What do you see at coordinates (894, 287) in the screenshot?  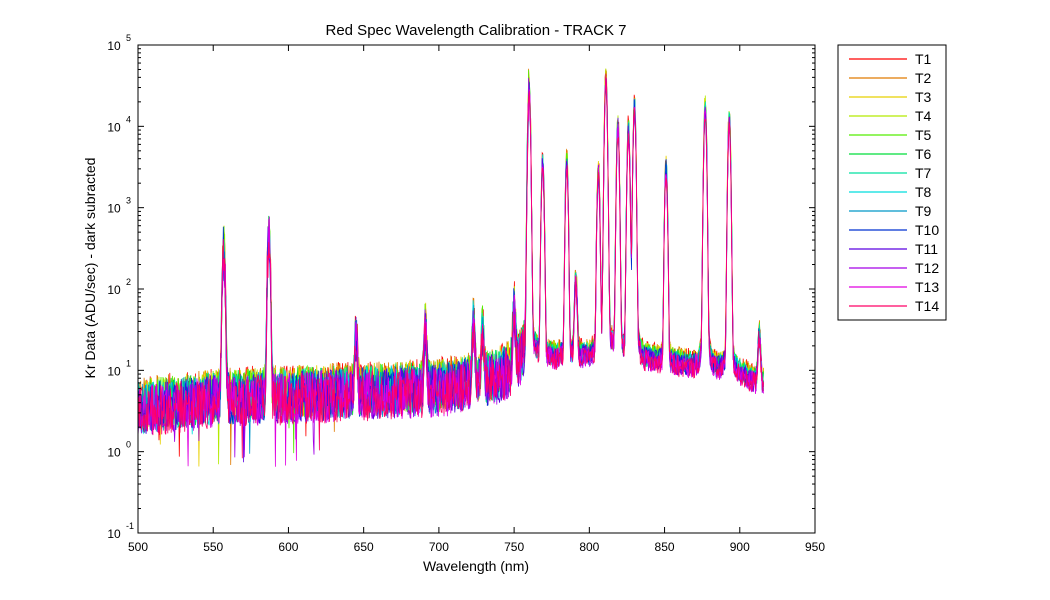 I see `legend-item-t13: T13` at bounding box center [894, 287].